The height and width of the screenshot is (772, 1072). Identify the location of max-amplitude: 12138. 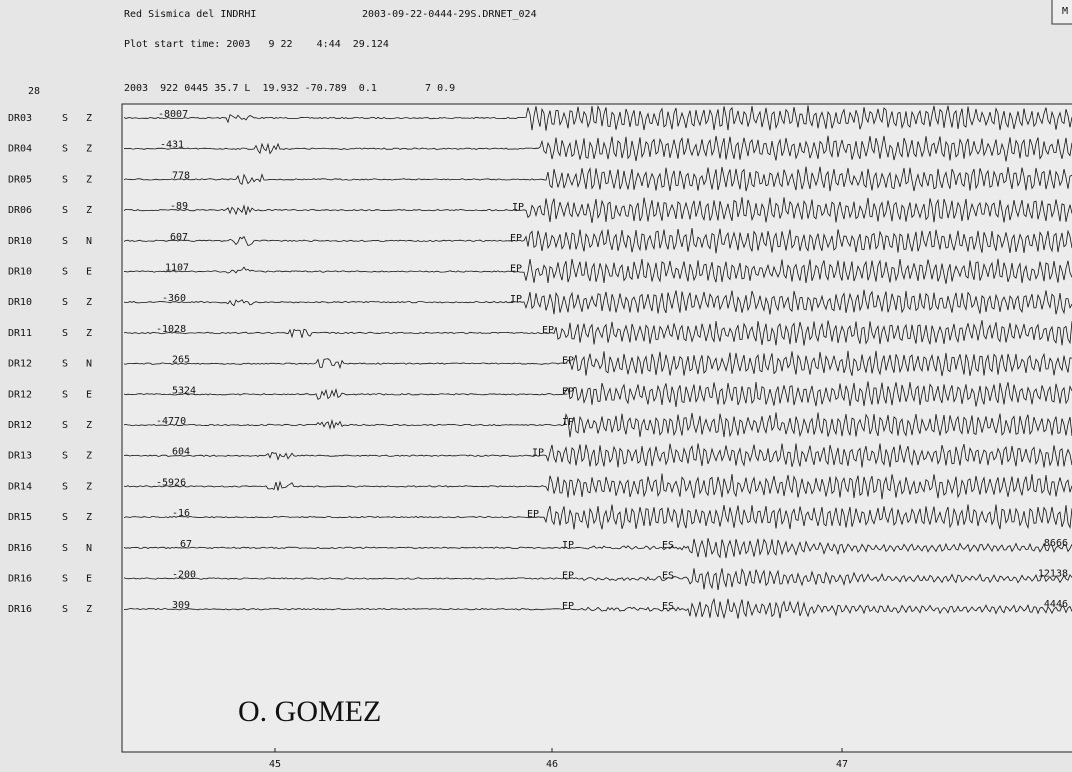
(1053, 574).